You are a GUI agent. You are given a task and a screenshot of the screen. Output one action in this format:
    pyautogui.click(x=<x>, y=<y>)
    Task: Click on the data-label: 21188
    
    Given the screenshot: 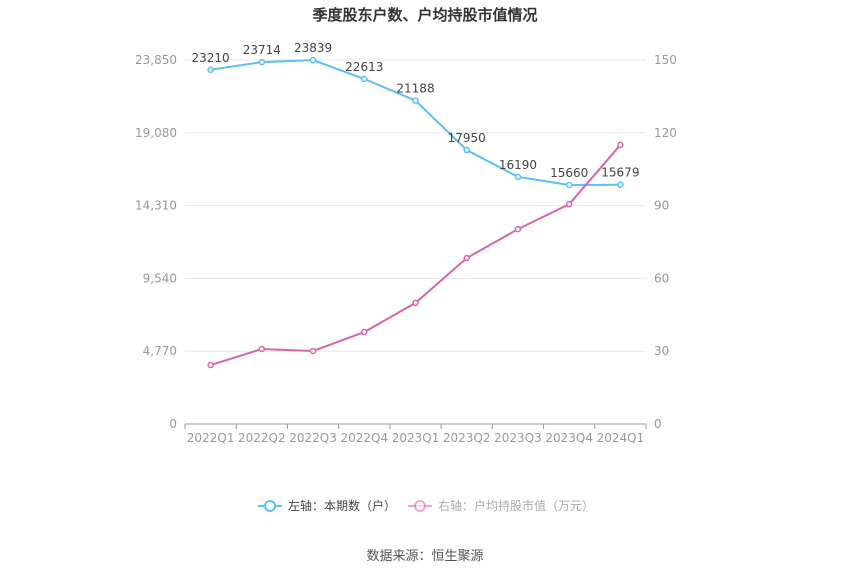 What is the action you would take?
    pyautogui.click(x=415, y=89)
    